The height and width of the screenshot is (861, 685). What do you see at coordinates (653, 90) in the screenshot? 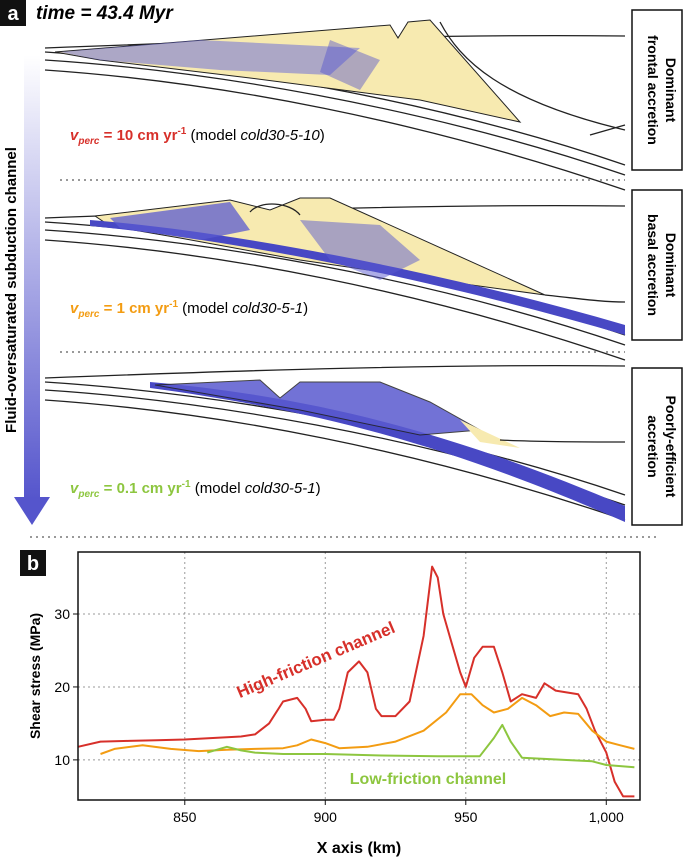
I see `regime-label: frontal accretion` at bounding box center [653, 90].